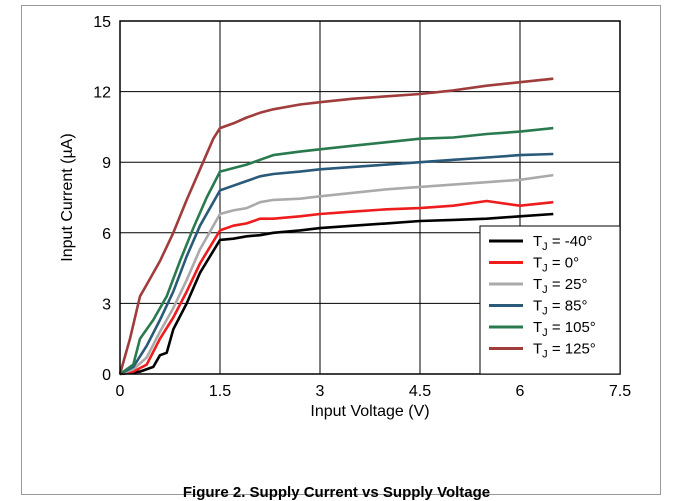  Describe the element at coordinates (102, 22) in the screenshot. I see `y-tick-label: 15` at that location.